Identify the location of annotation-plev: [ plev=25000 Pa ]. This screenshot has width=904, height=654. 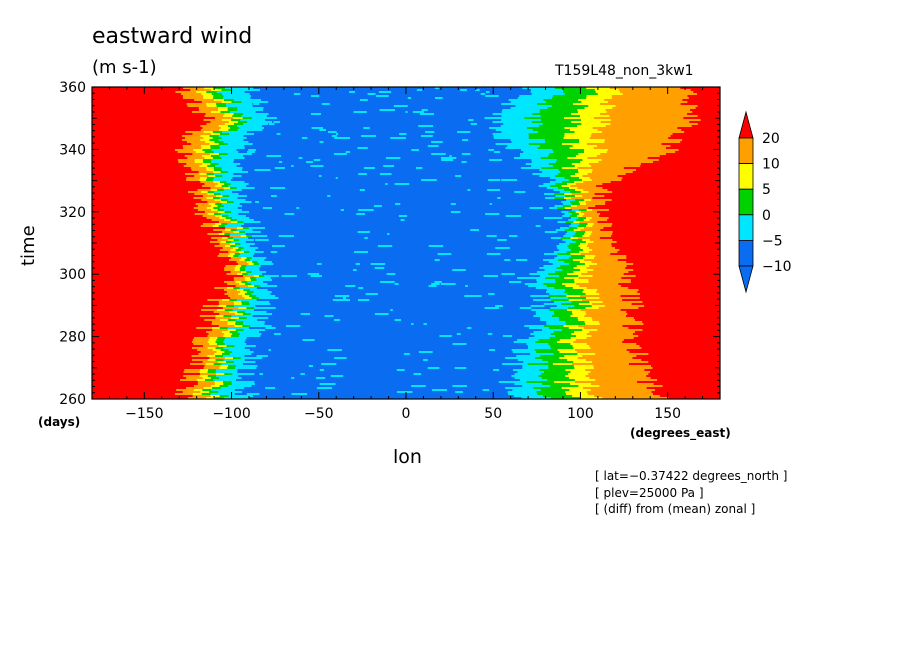
(649, 493).